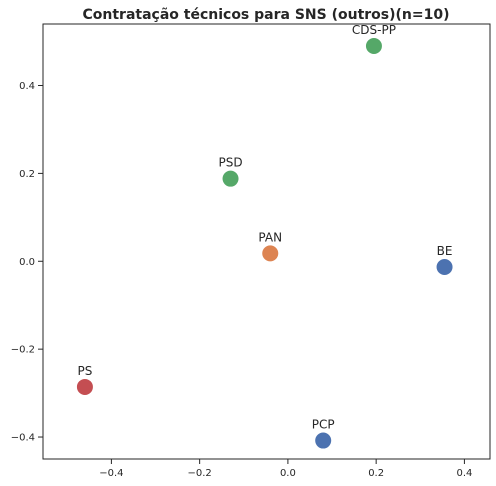  Describe the element at coordinates (445, 251) in the screenshot. I see `data-label: BE` at that location.